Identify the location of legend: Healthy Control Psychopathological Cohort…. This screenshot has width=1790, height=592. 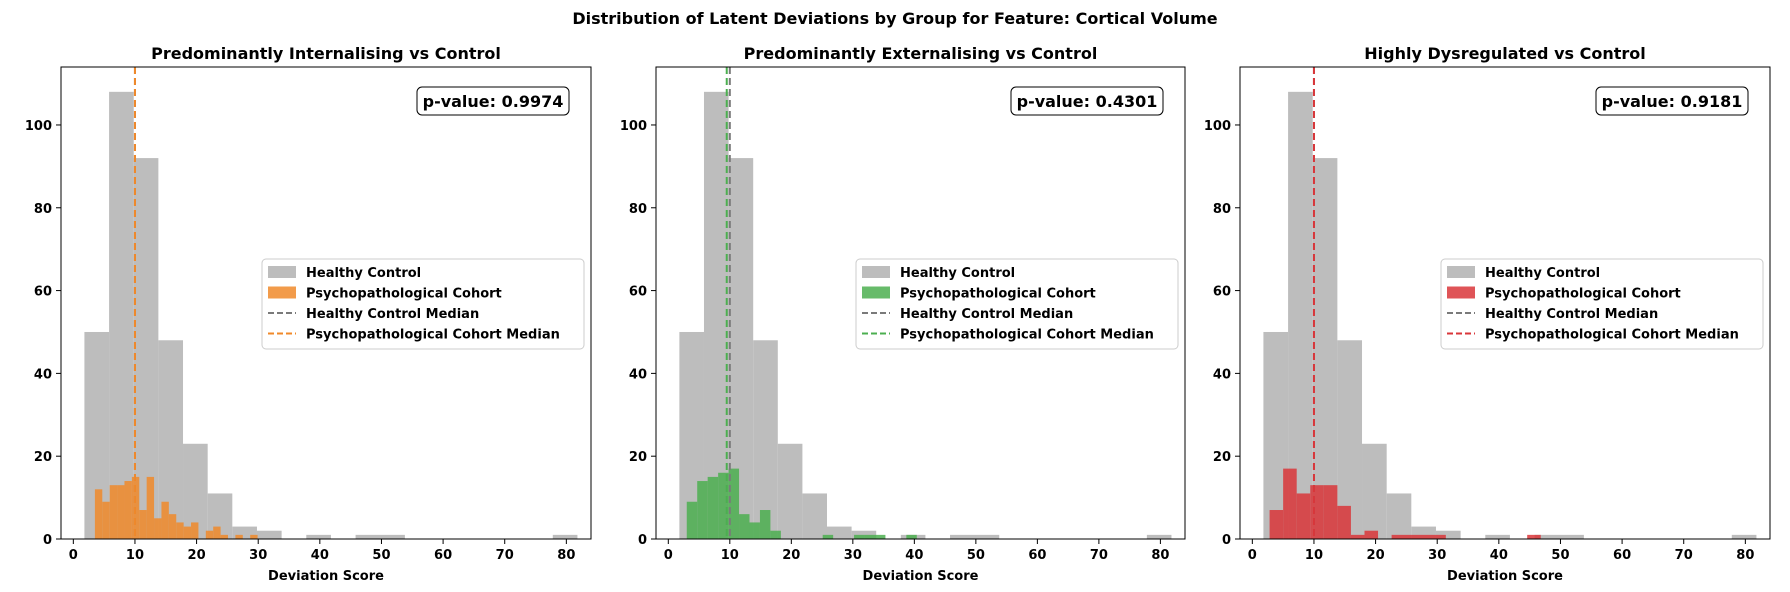
(1017, 304).